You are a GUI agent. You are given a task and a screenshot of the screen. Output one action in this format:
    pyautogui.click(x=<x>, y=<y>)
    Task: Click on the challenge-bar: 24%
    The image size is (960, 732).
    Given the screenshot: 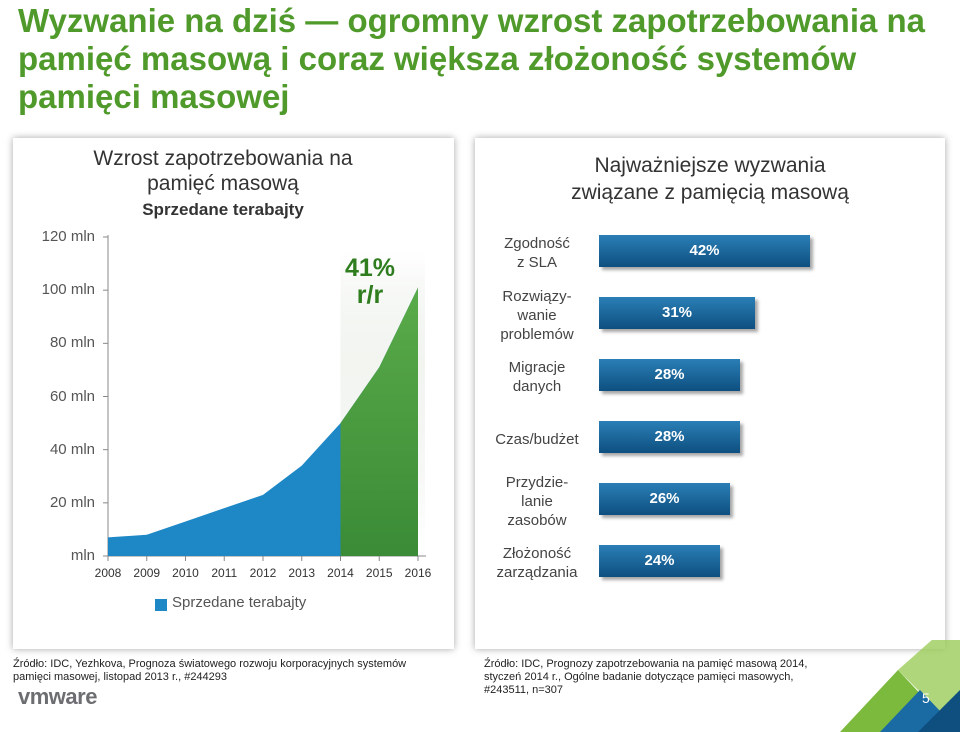 What is the action you would take?
    pyautogui.click(x=659, y=561)
    